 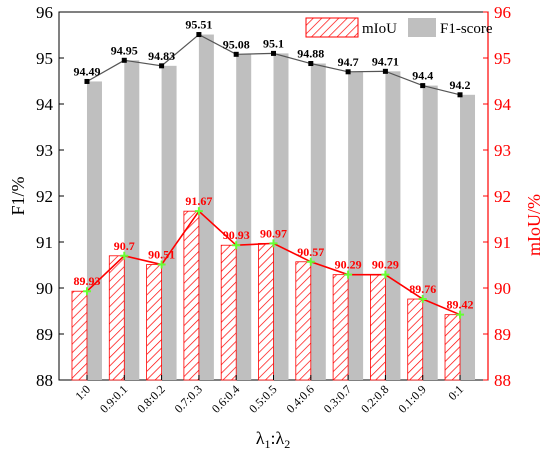 What do you see at coordinates (273, 439) in the screenshot?
I see `x-axis-title: λ1:λ2` at bounding box center [273, 439].